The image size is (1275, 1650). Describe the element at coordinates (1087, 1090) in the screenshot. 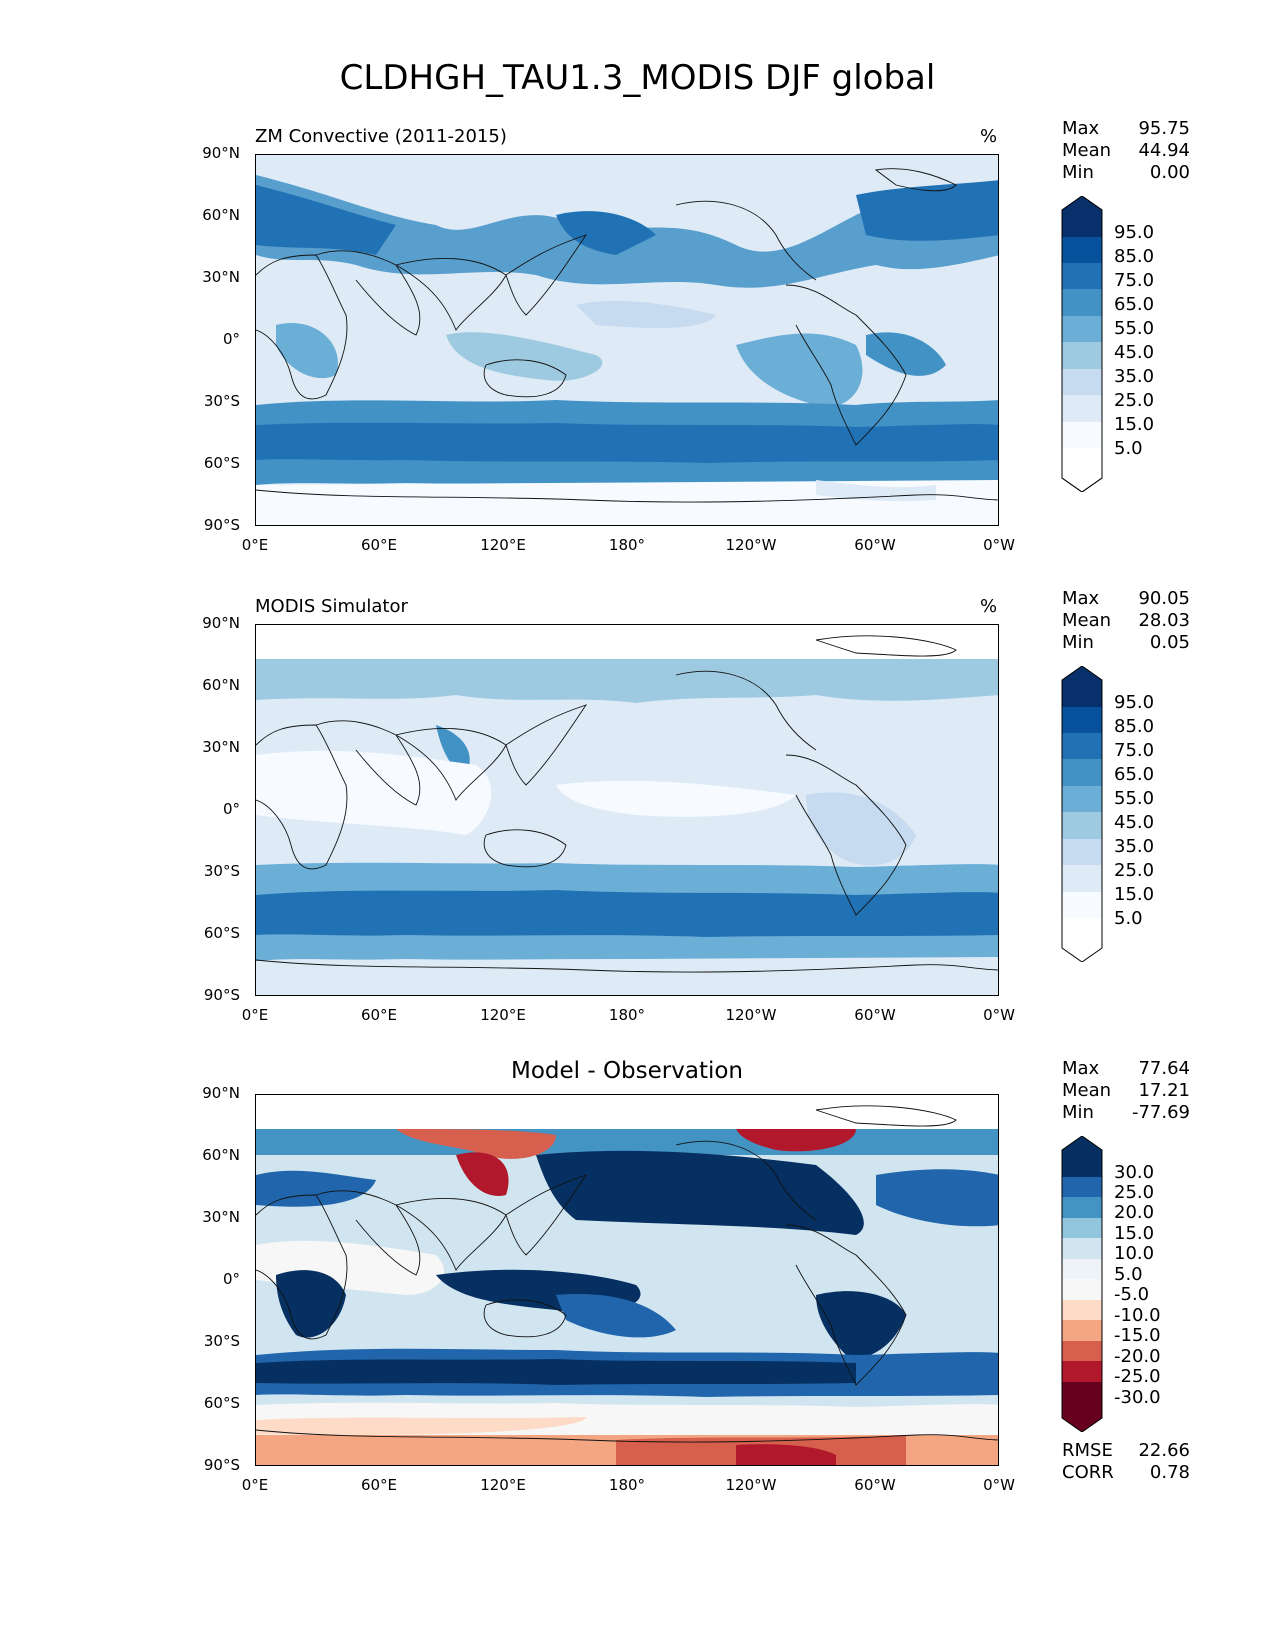

I see `stat-key: Mean` at that location.